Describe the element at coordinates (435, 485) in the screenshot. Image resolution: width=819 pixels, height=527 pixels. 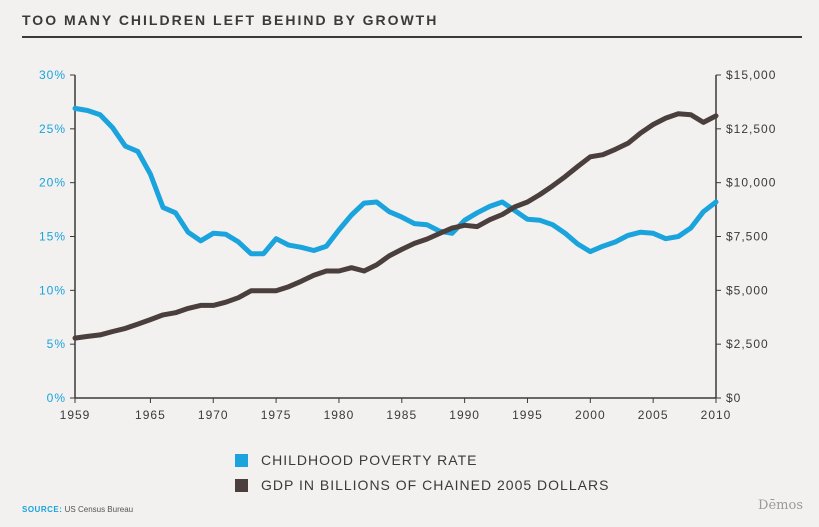
I see `legend-label-gdp: GDP IN BILLIONS OF CHAINED 2005 DOLLARS` at that location.